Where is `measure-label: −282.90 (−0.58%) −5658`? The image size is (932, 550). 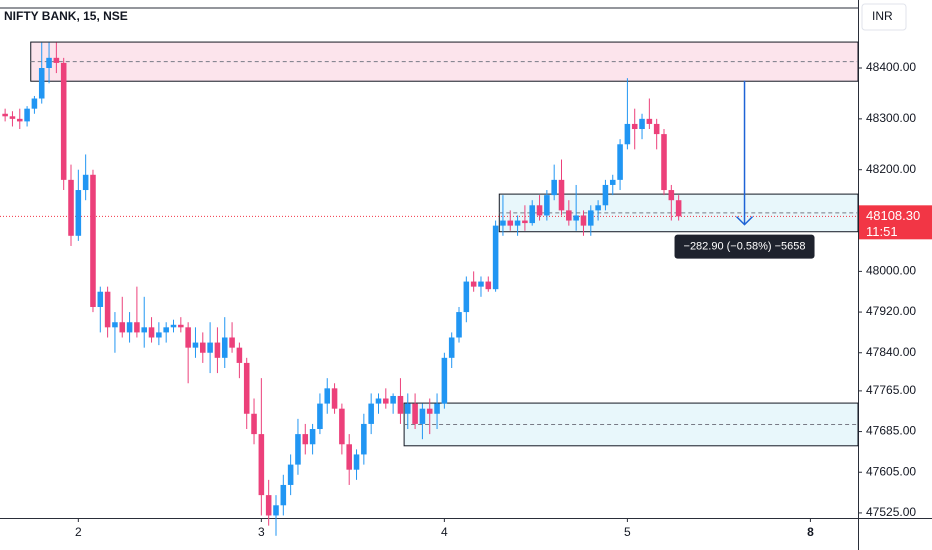 measure-label: −282.90 (−0.58%) −5658 is located at coordinates (745, 247).